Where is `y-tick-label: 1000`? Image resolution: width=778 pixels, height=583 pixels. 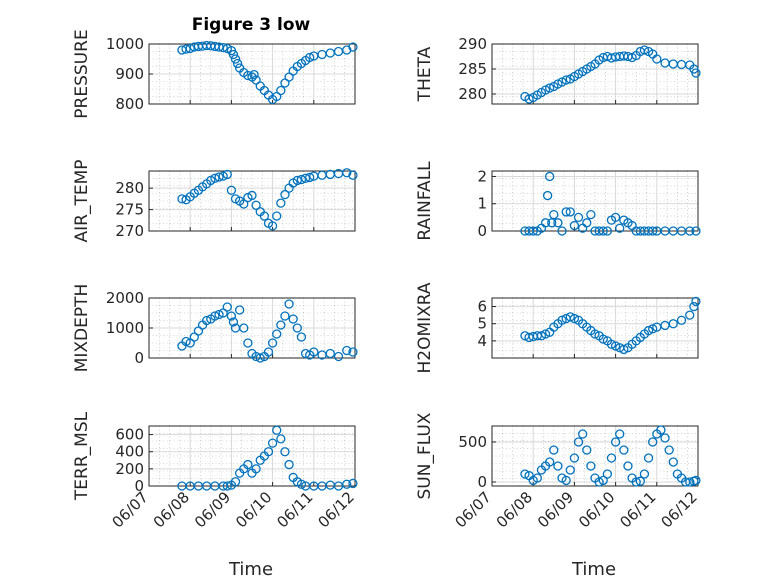 y-tick-label: 1000 is located at coordinates (125, 328).